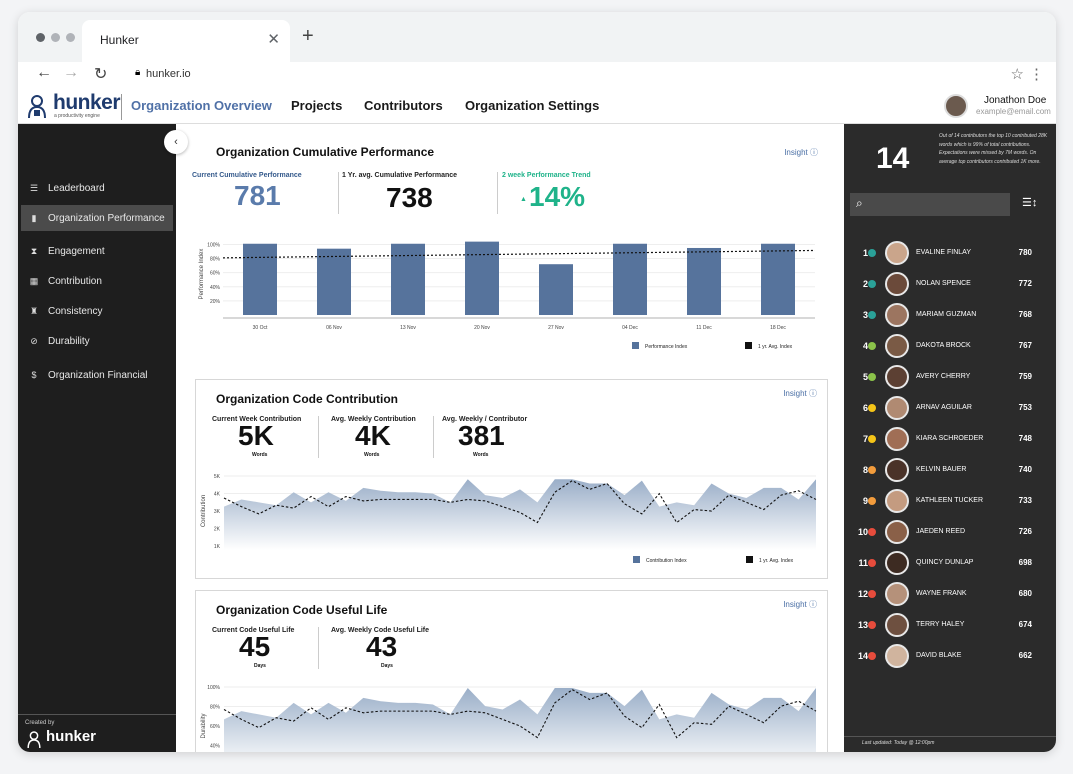 This screenshot has height=774, width=1073. Describe the element at coordinates (943, 345) in the screenshot. I see `contributor-name: DAKOTA BROCK` at that location.